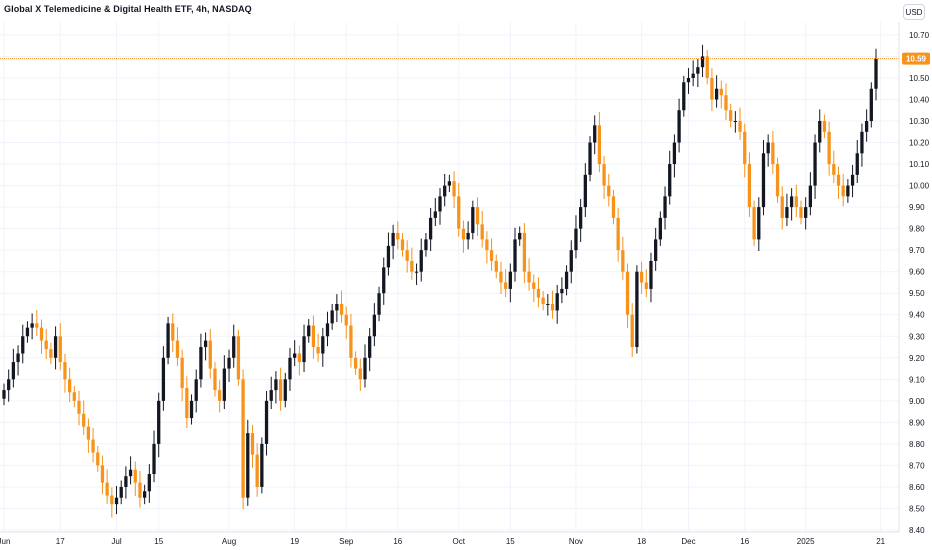  Describe the element at coordinates (917, 530) in the screenshot. I see `y-tick-label: 8.40` at that location.